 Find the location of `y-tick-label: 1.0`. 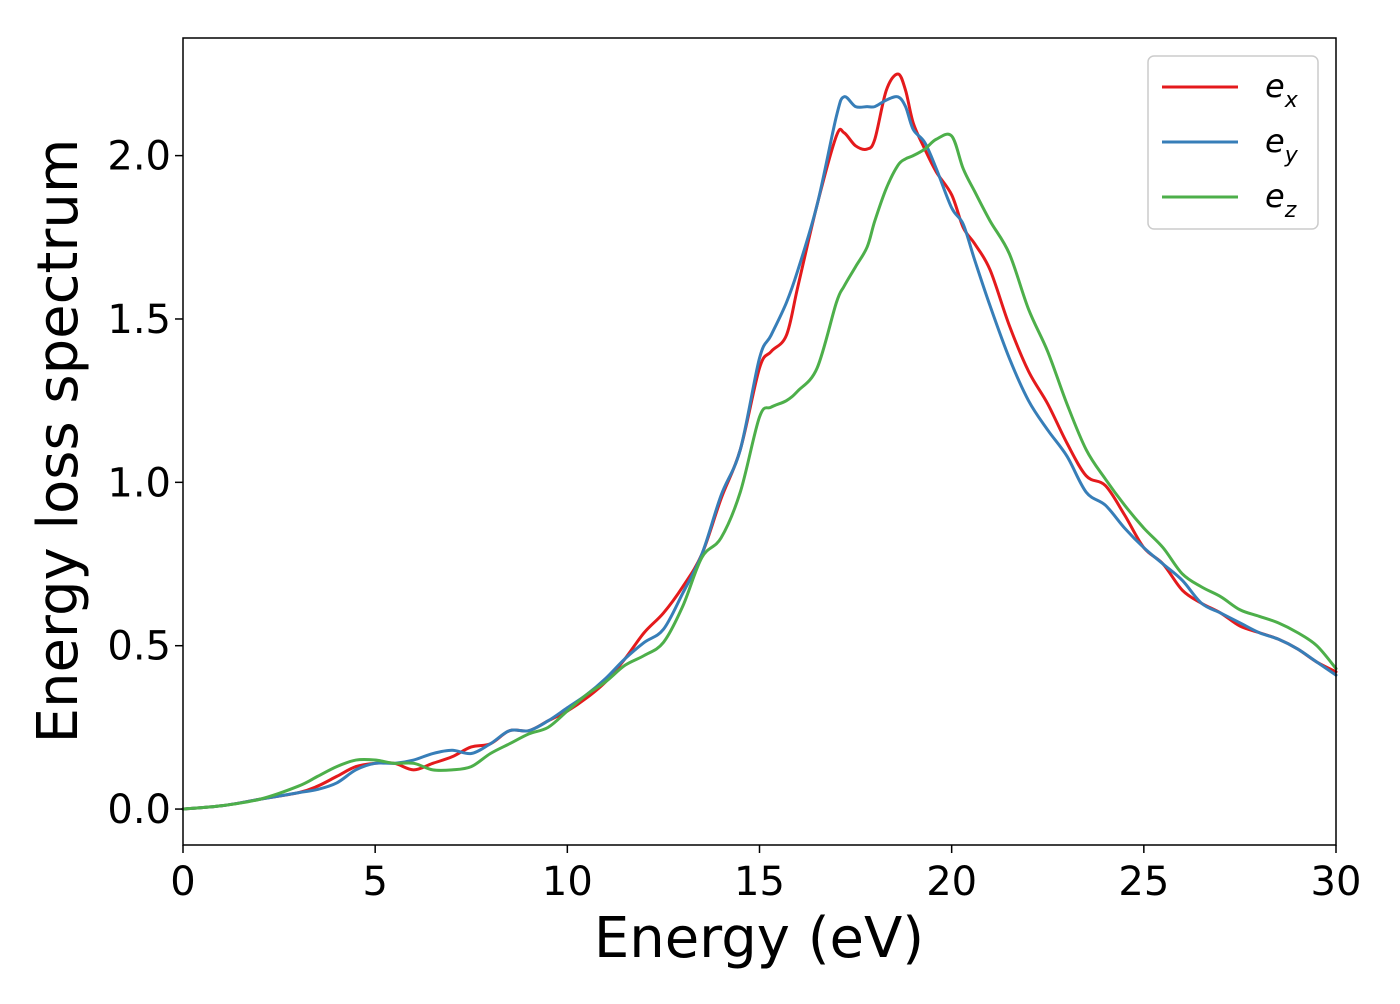

y-tick-label: 1.0 is located at coordinates (139, 483).